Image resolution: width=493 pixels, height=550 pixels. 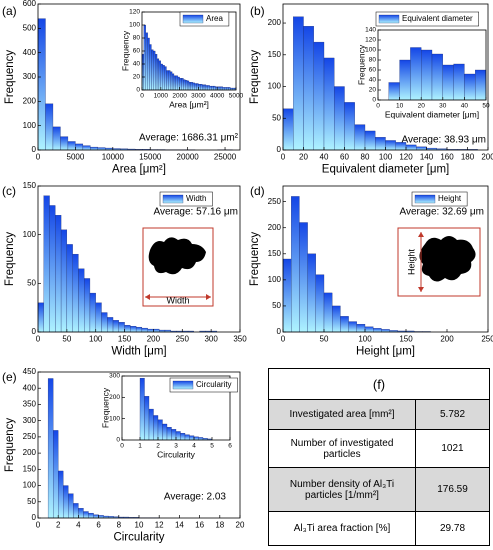 What do you see at coordinates (468, 156) in the screenshot?
I see `x-tick-label: 180` at bounding box center [468, 156].